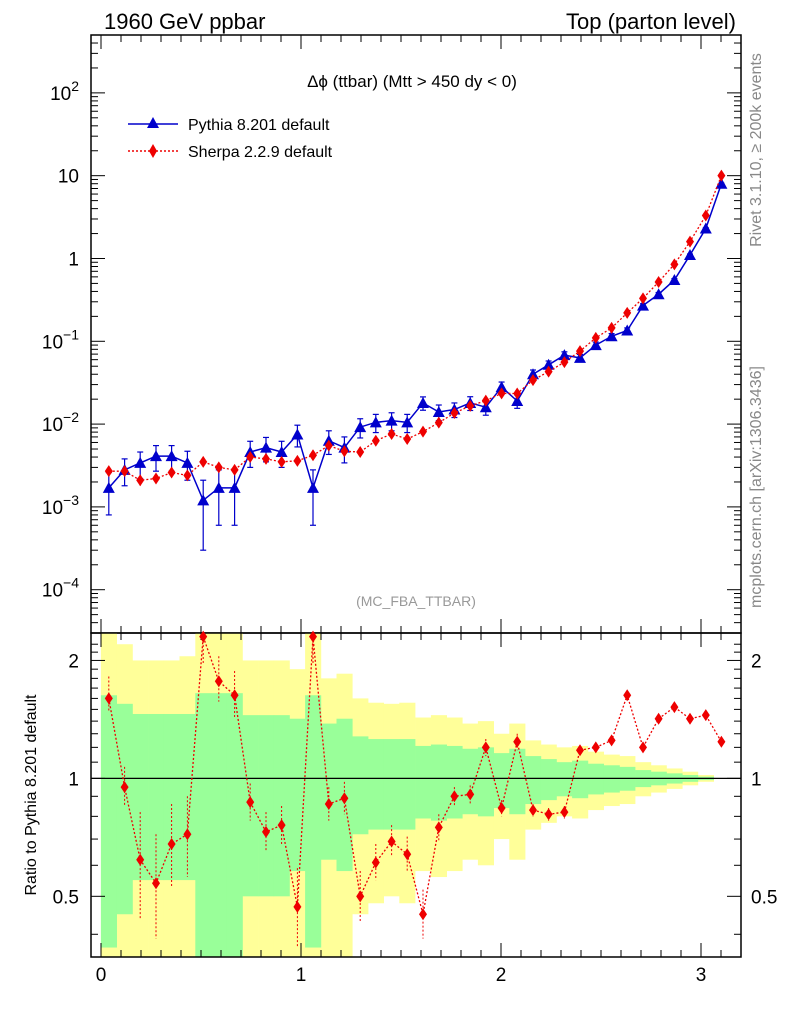  What do you see at coordinates (756, 487) in the screenshot?
I see `side-label-mcplots: mcplots.cern.ch [arXiv:1306.3436]` at bounding box center [756, 487].